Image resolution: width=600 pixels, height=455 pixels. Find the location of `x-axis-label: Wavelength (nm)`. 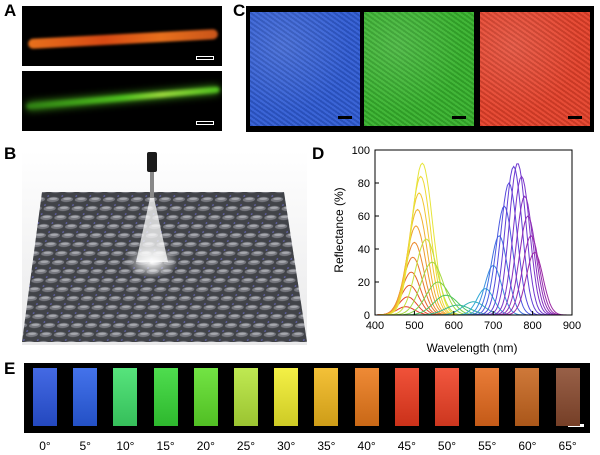

x-axis-label: Wavelength (nm) is located at coordinates (472, 348).